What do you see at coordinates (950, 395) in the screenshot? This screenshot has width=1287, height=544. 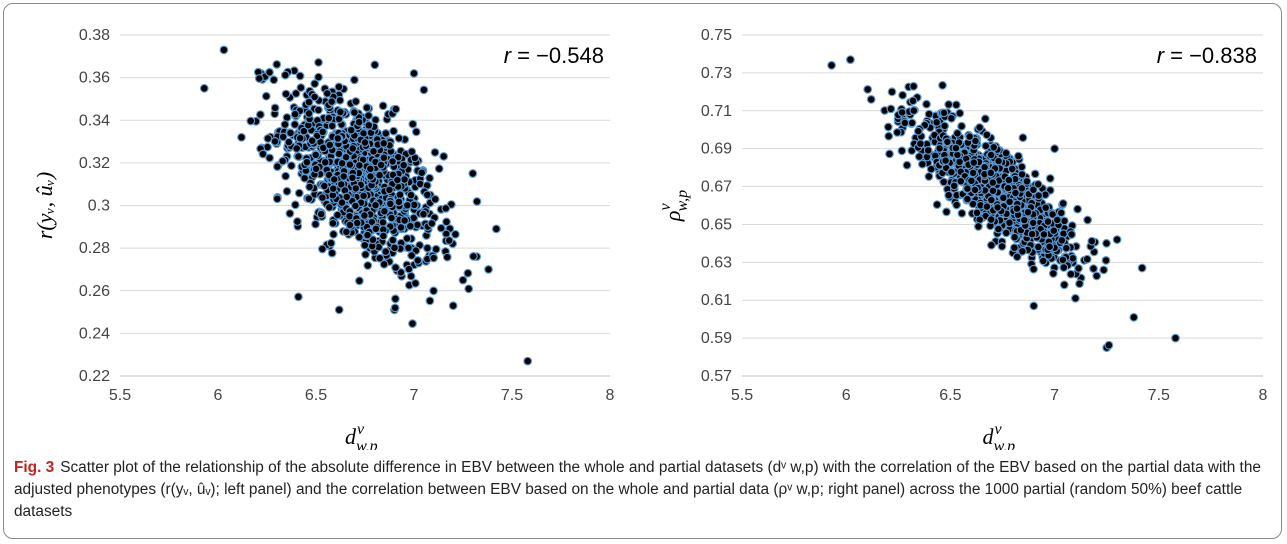 I see `x-tick-label: 6.5` at bounding box center [950, 395].